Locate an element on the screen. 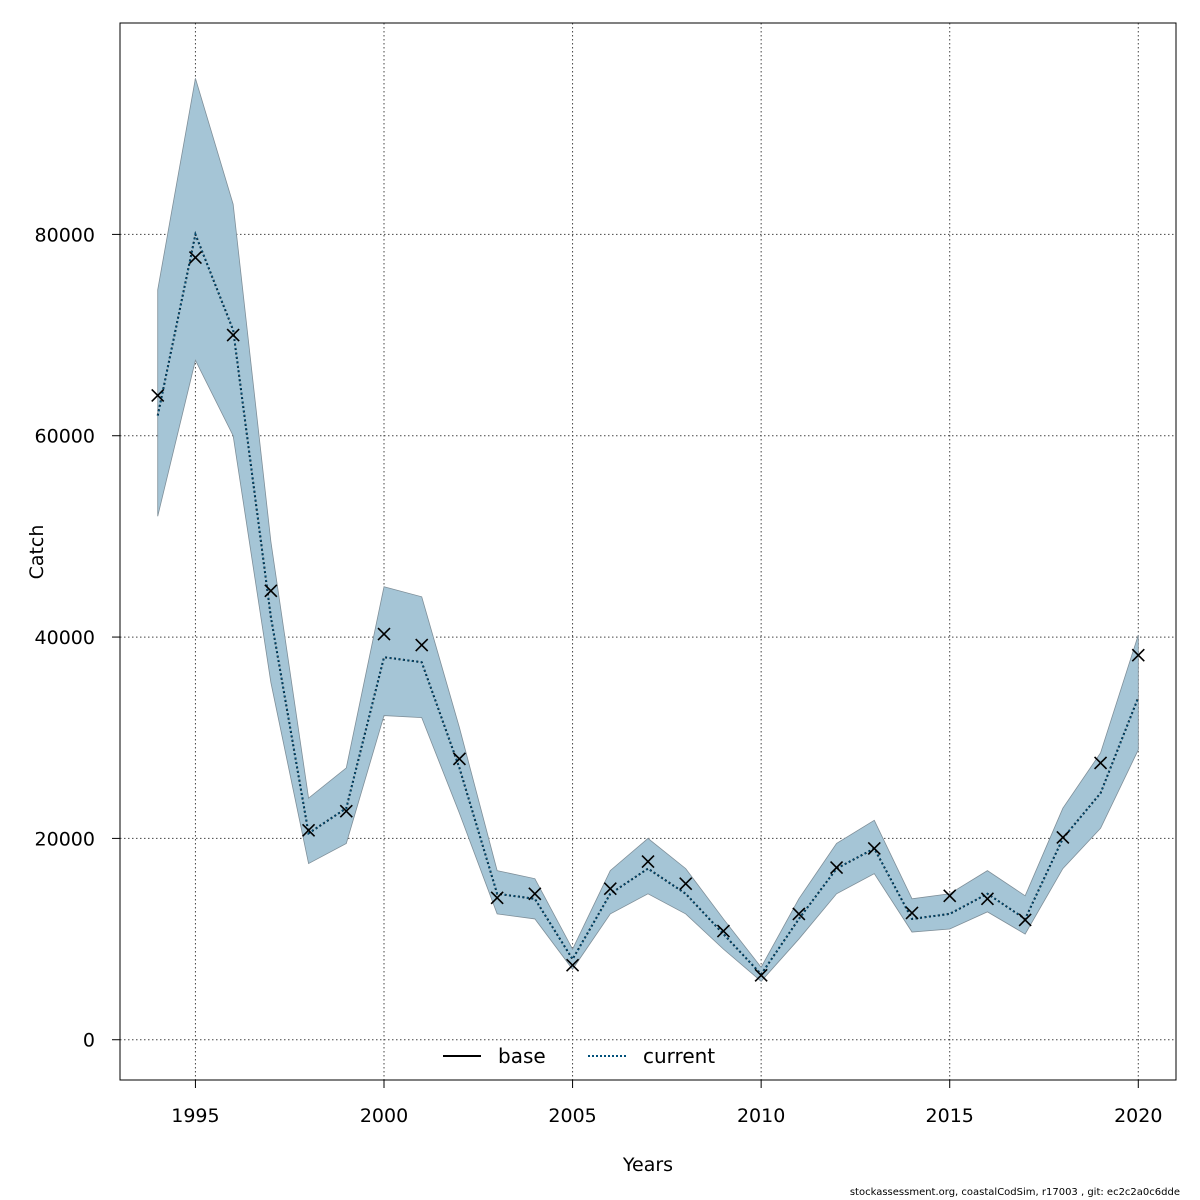  observed-point-2006 is located at coordinates (610, 889).